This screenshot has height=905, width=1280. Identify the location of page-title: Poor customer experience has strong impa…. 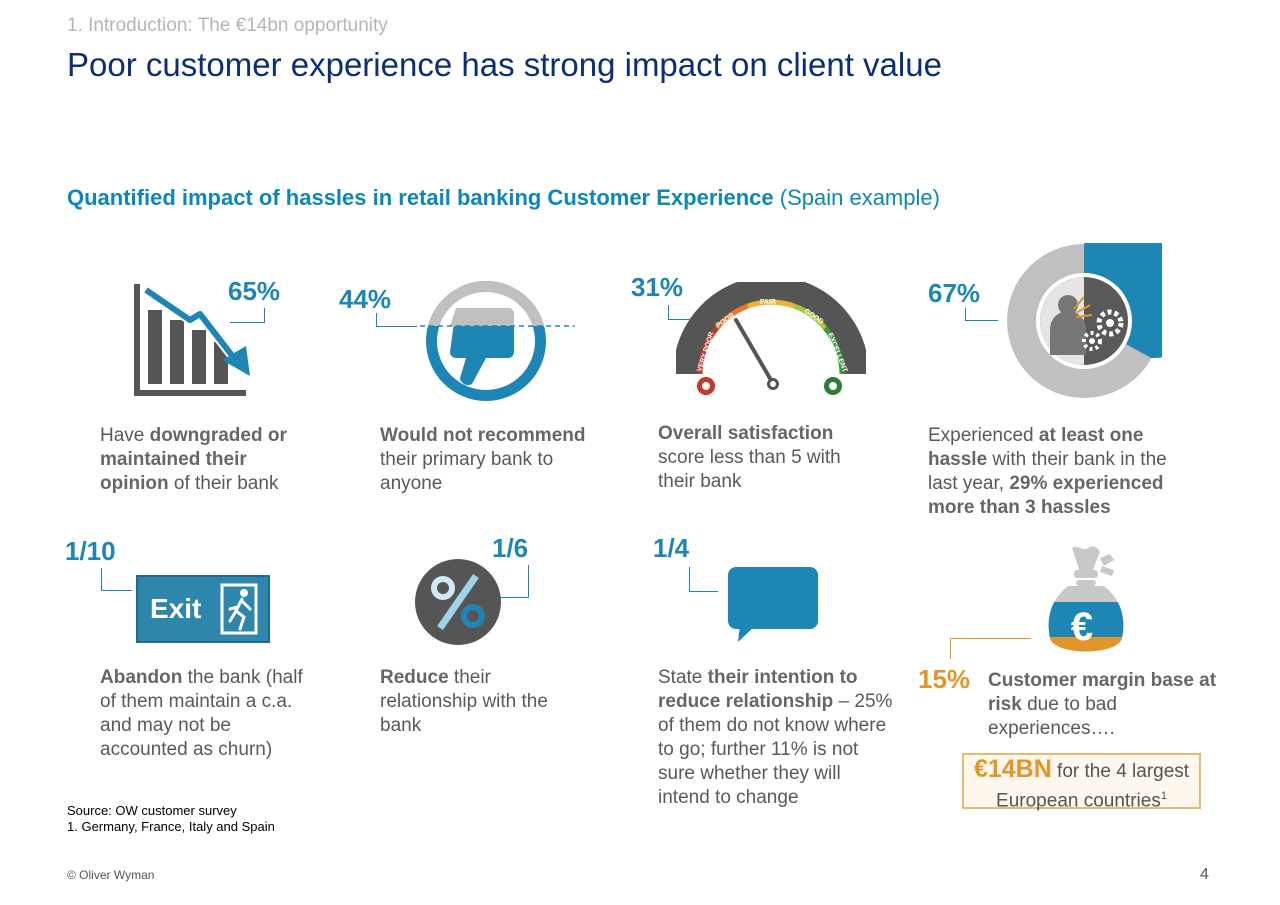
(504, 64).